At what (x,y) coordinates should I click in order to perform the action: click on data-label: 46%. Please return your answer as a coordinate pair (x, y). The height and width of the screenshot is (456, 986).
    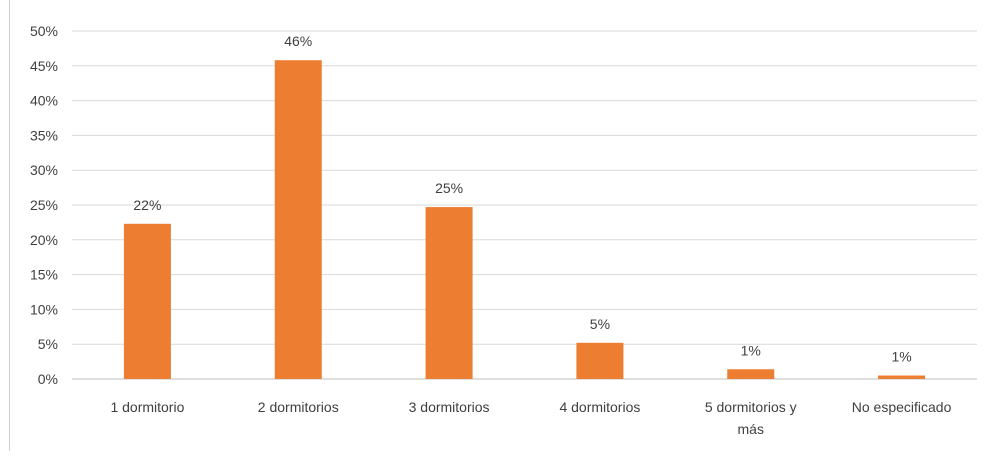
    Looking at the image, I should click on (298, 41).